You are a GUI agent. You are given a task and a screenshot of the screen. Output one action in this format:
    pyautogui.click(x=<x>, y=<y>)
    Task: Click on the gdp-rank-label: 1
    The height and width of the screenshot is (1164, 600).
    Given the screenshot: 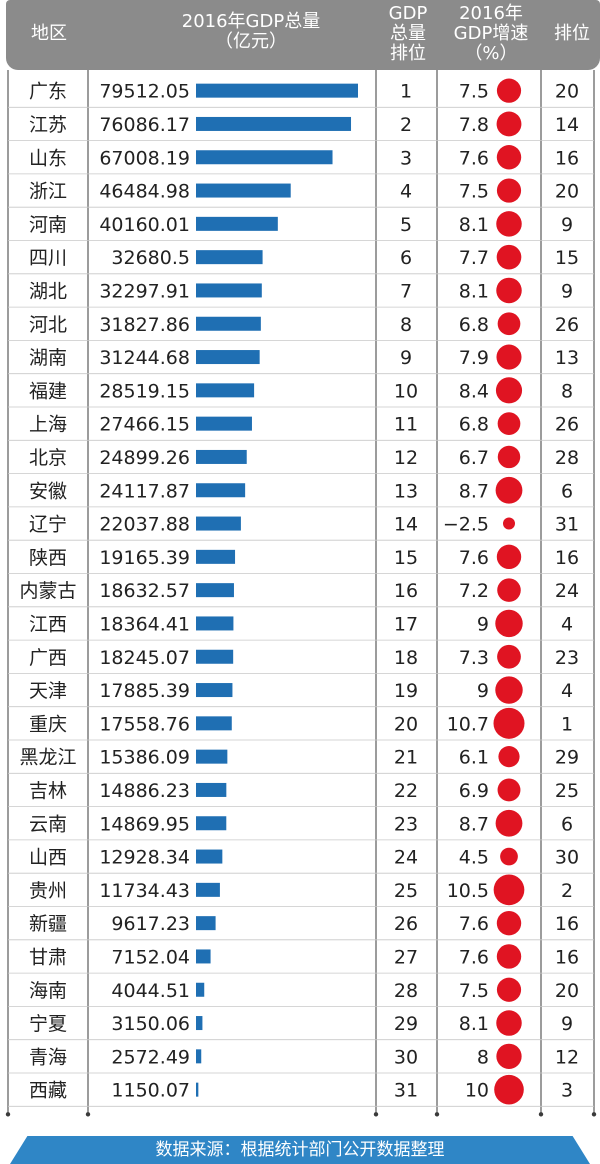 What is the action you would take?
    pyautogui.click(x=406, y=92)
    